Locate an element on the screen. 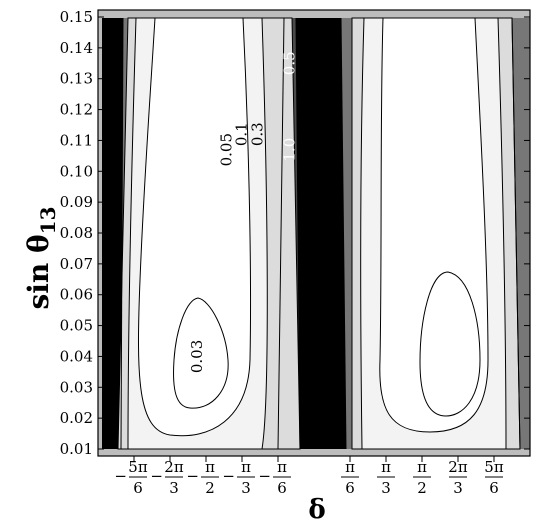 This screenshot has height=522, width=535. contour-label-0.1: 0.1 is located at coordinates (242, 134).